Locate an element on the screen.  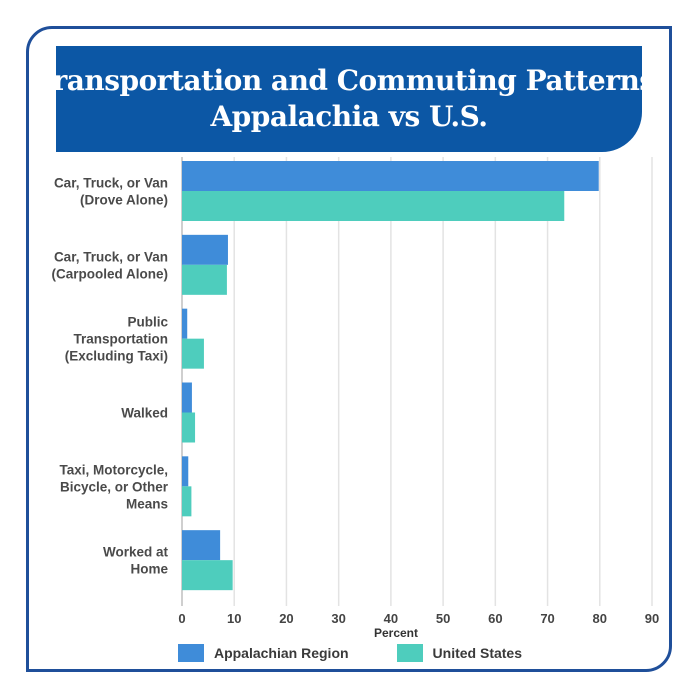
chart-legend: Appalachian Region United States is located at coordinates (350, 653).